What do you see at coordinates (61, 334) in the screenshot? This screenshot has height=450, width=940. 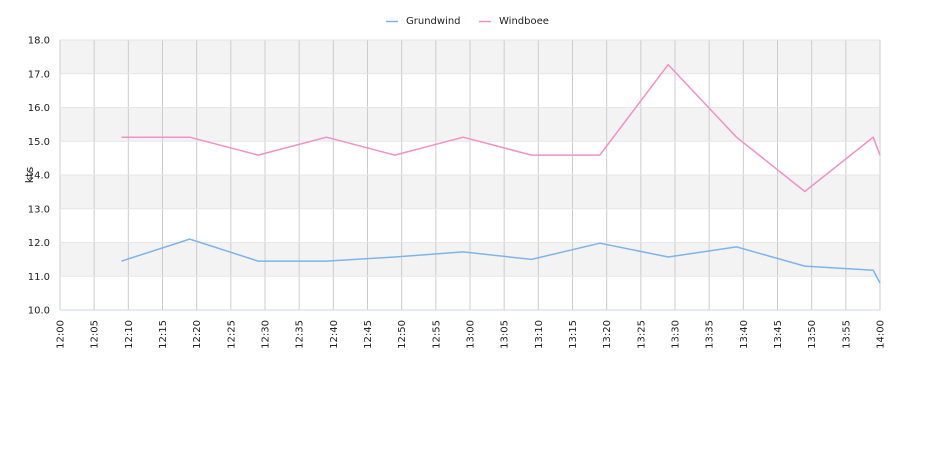 I see `x-tick-label: 12:00` at bounding box center [61, 334].